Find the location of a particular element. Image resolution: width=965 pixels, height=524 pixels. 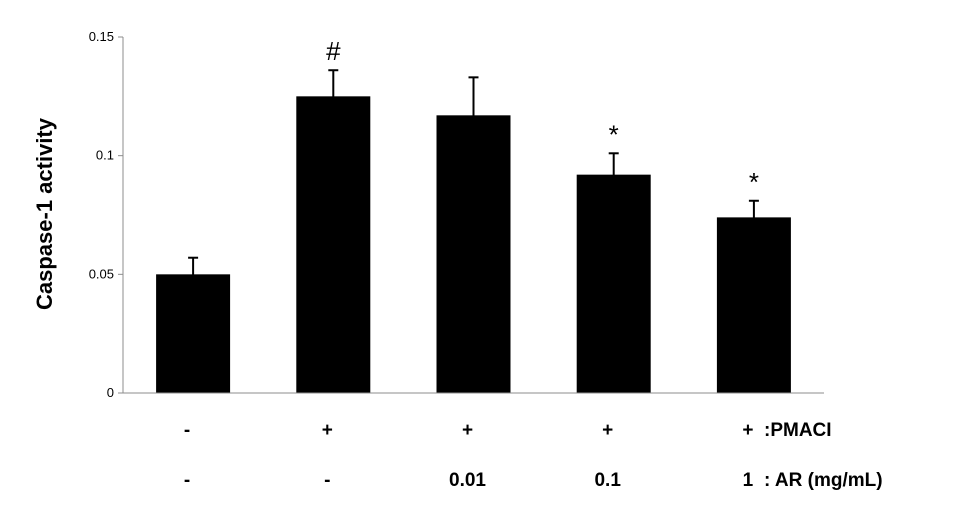

y-ticks: 0 0.05 0.1 0.15 is located at coordinates (106, 214).